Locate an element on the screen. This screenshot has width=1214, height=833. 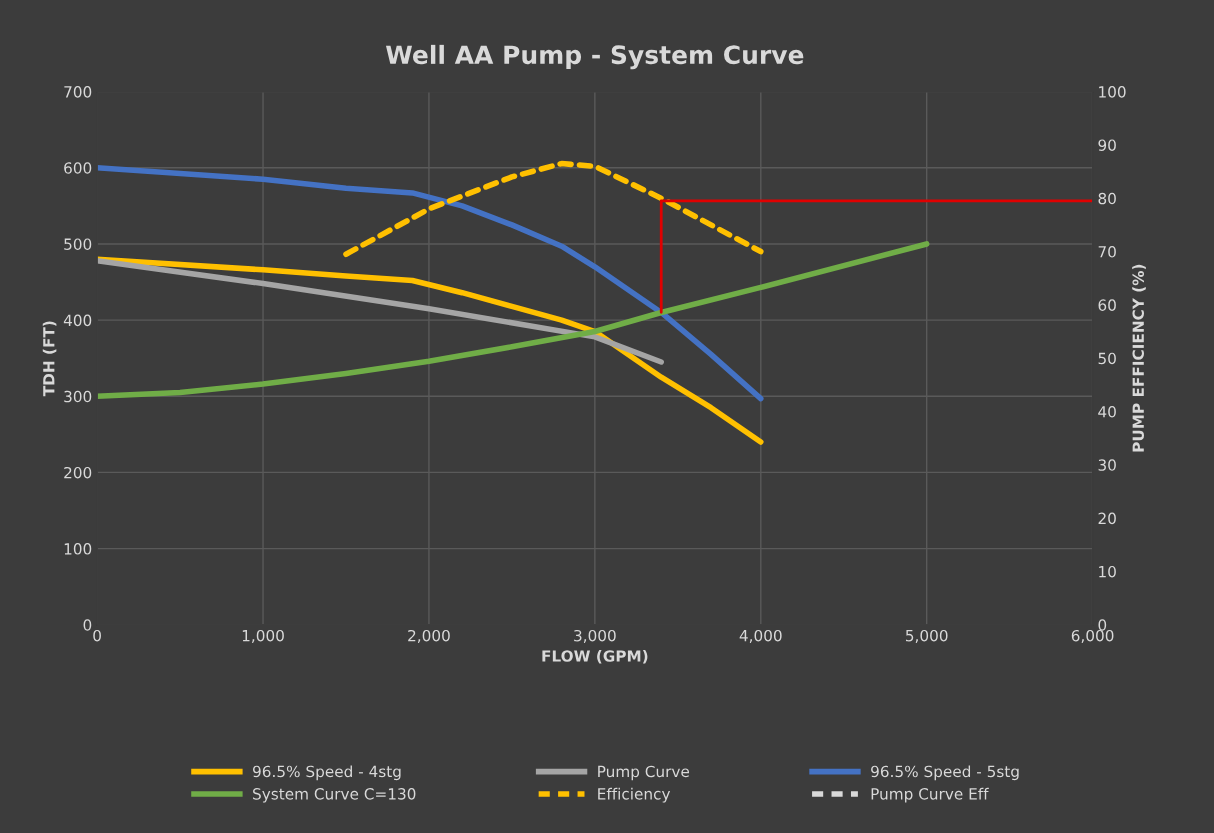
x-tick-label: 4,000 is located at coordinates (760, 636).